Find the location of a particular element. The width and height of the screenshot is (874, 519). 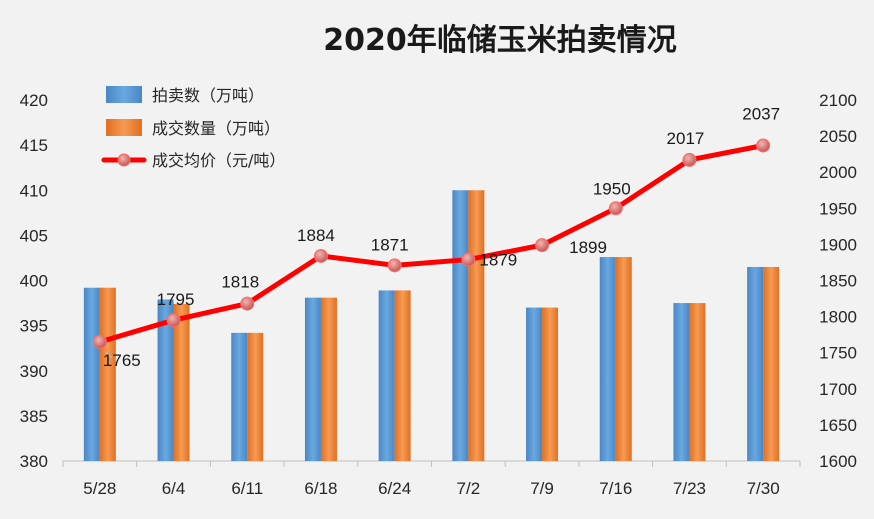

y-right-tick-label: 1800 is located at coordinates (838, 317).